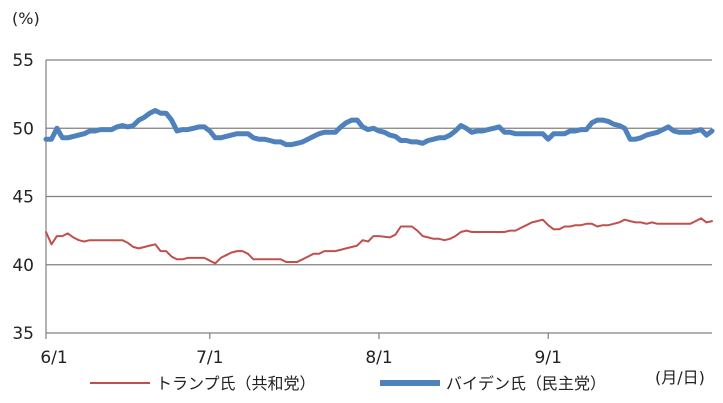 The height and width of the screenshot is (403, 723). I want to click on y-tick-label: 40, so click(23, 266).